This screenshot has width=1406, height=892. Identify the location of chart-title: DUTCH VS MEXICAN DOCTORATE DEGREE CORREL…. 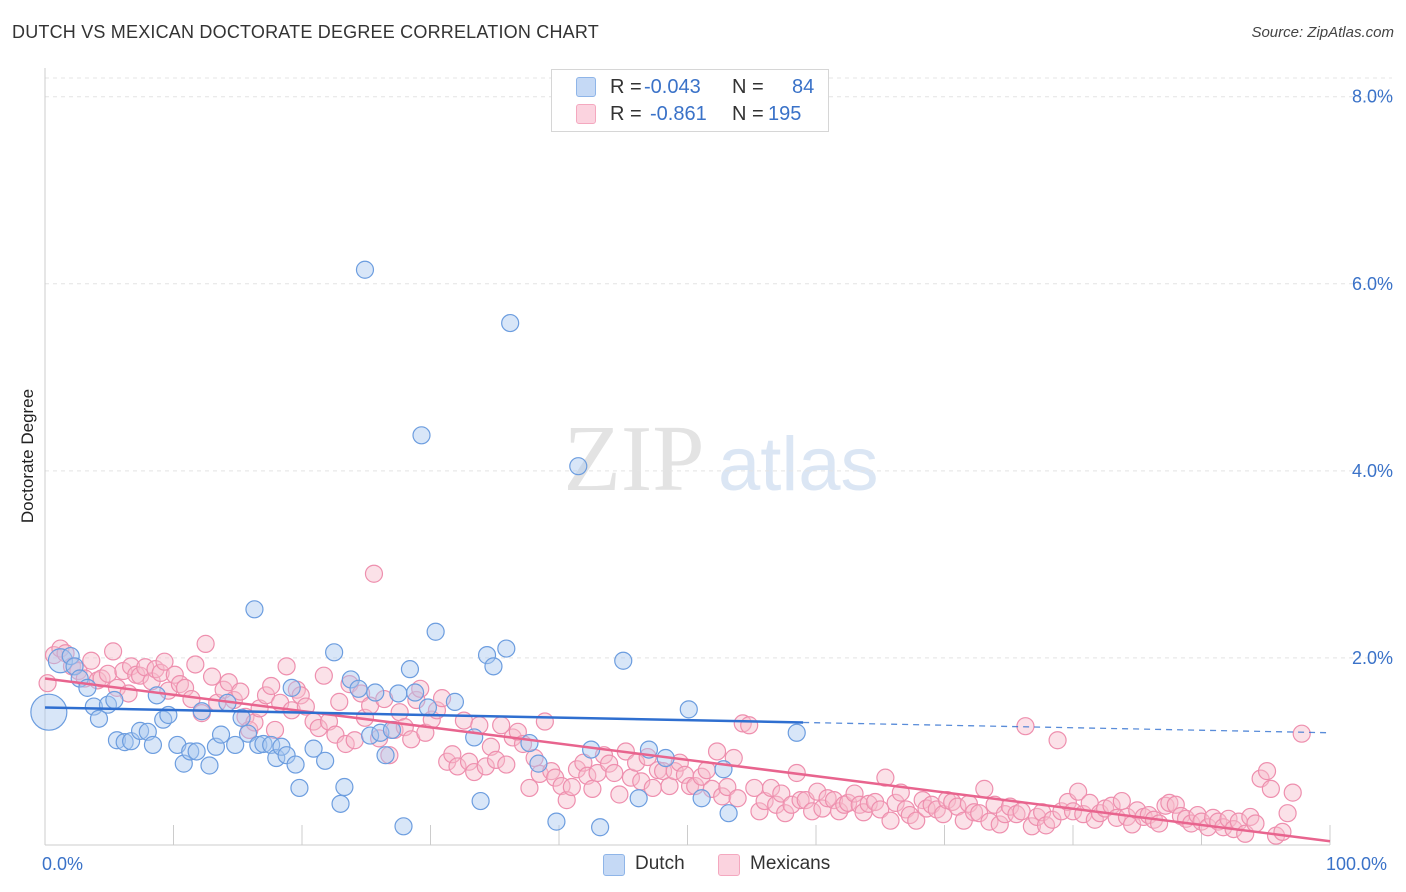
(305, 32).